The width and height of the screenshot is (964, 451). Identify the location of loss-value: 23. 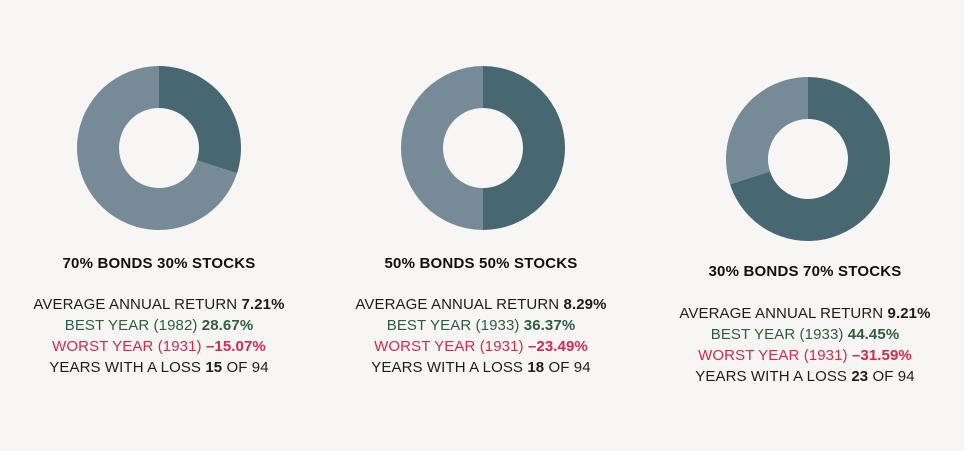
(860, 376).